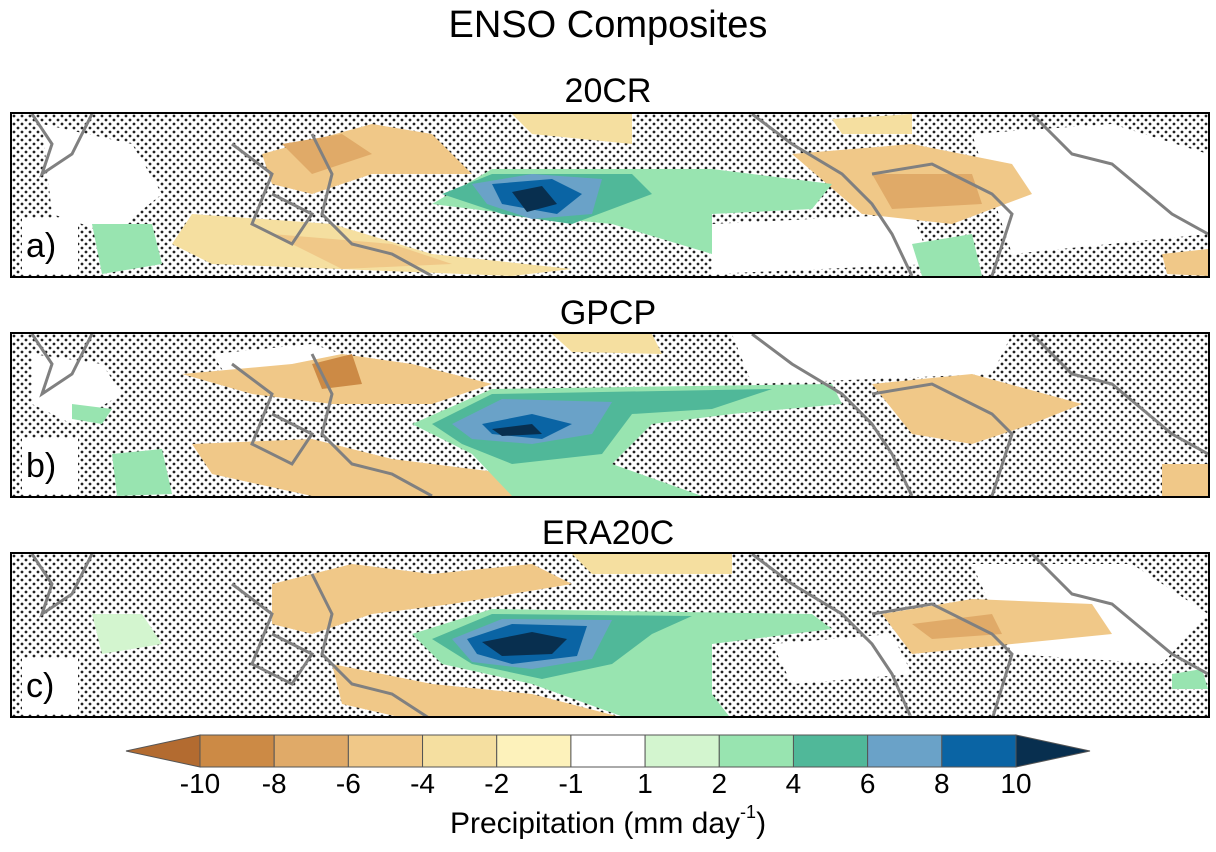  What do you see at coordinates (50, 686) in the screenshot?
I see `panel-c-label: c)` at bounding box center [50, 686].